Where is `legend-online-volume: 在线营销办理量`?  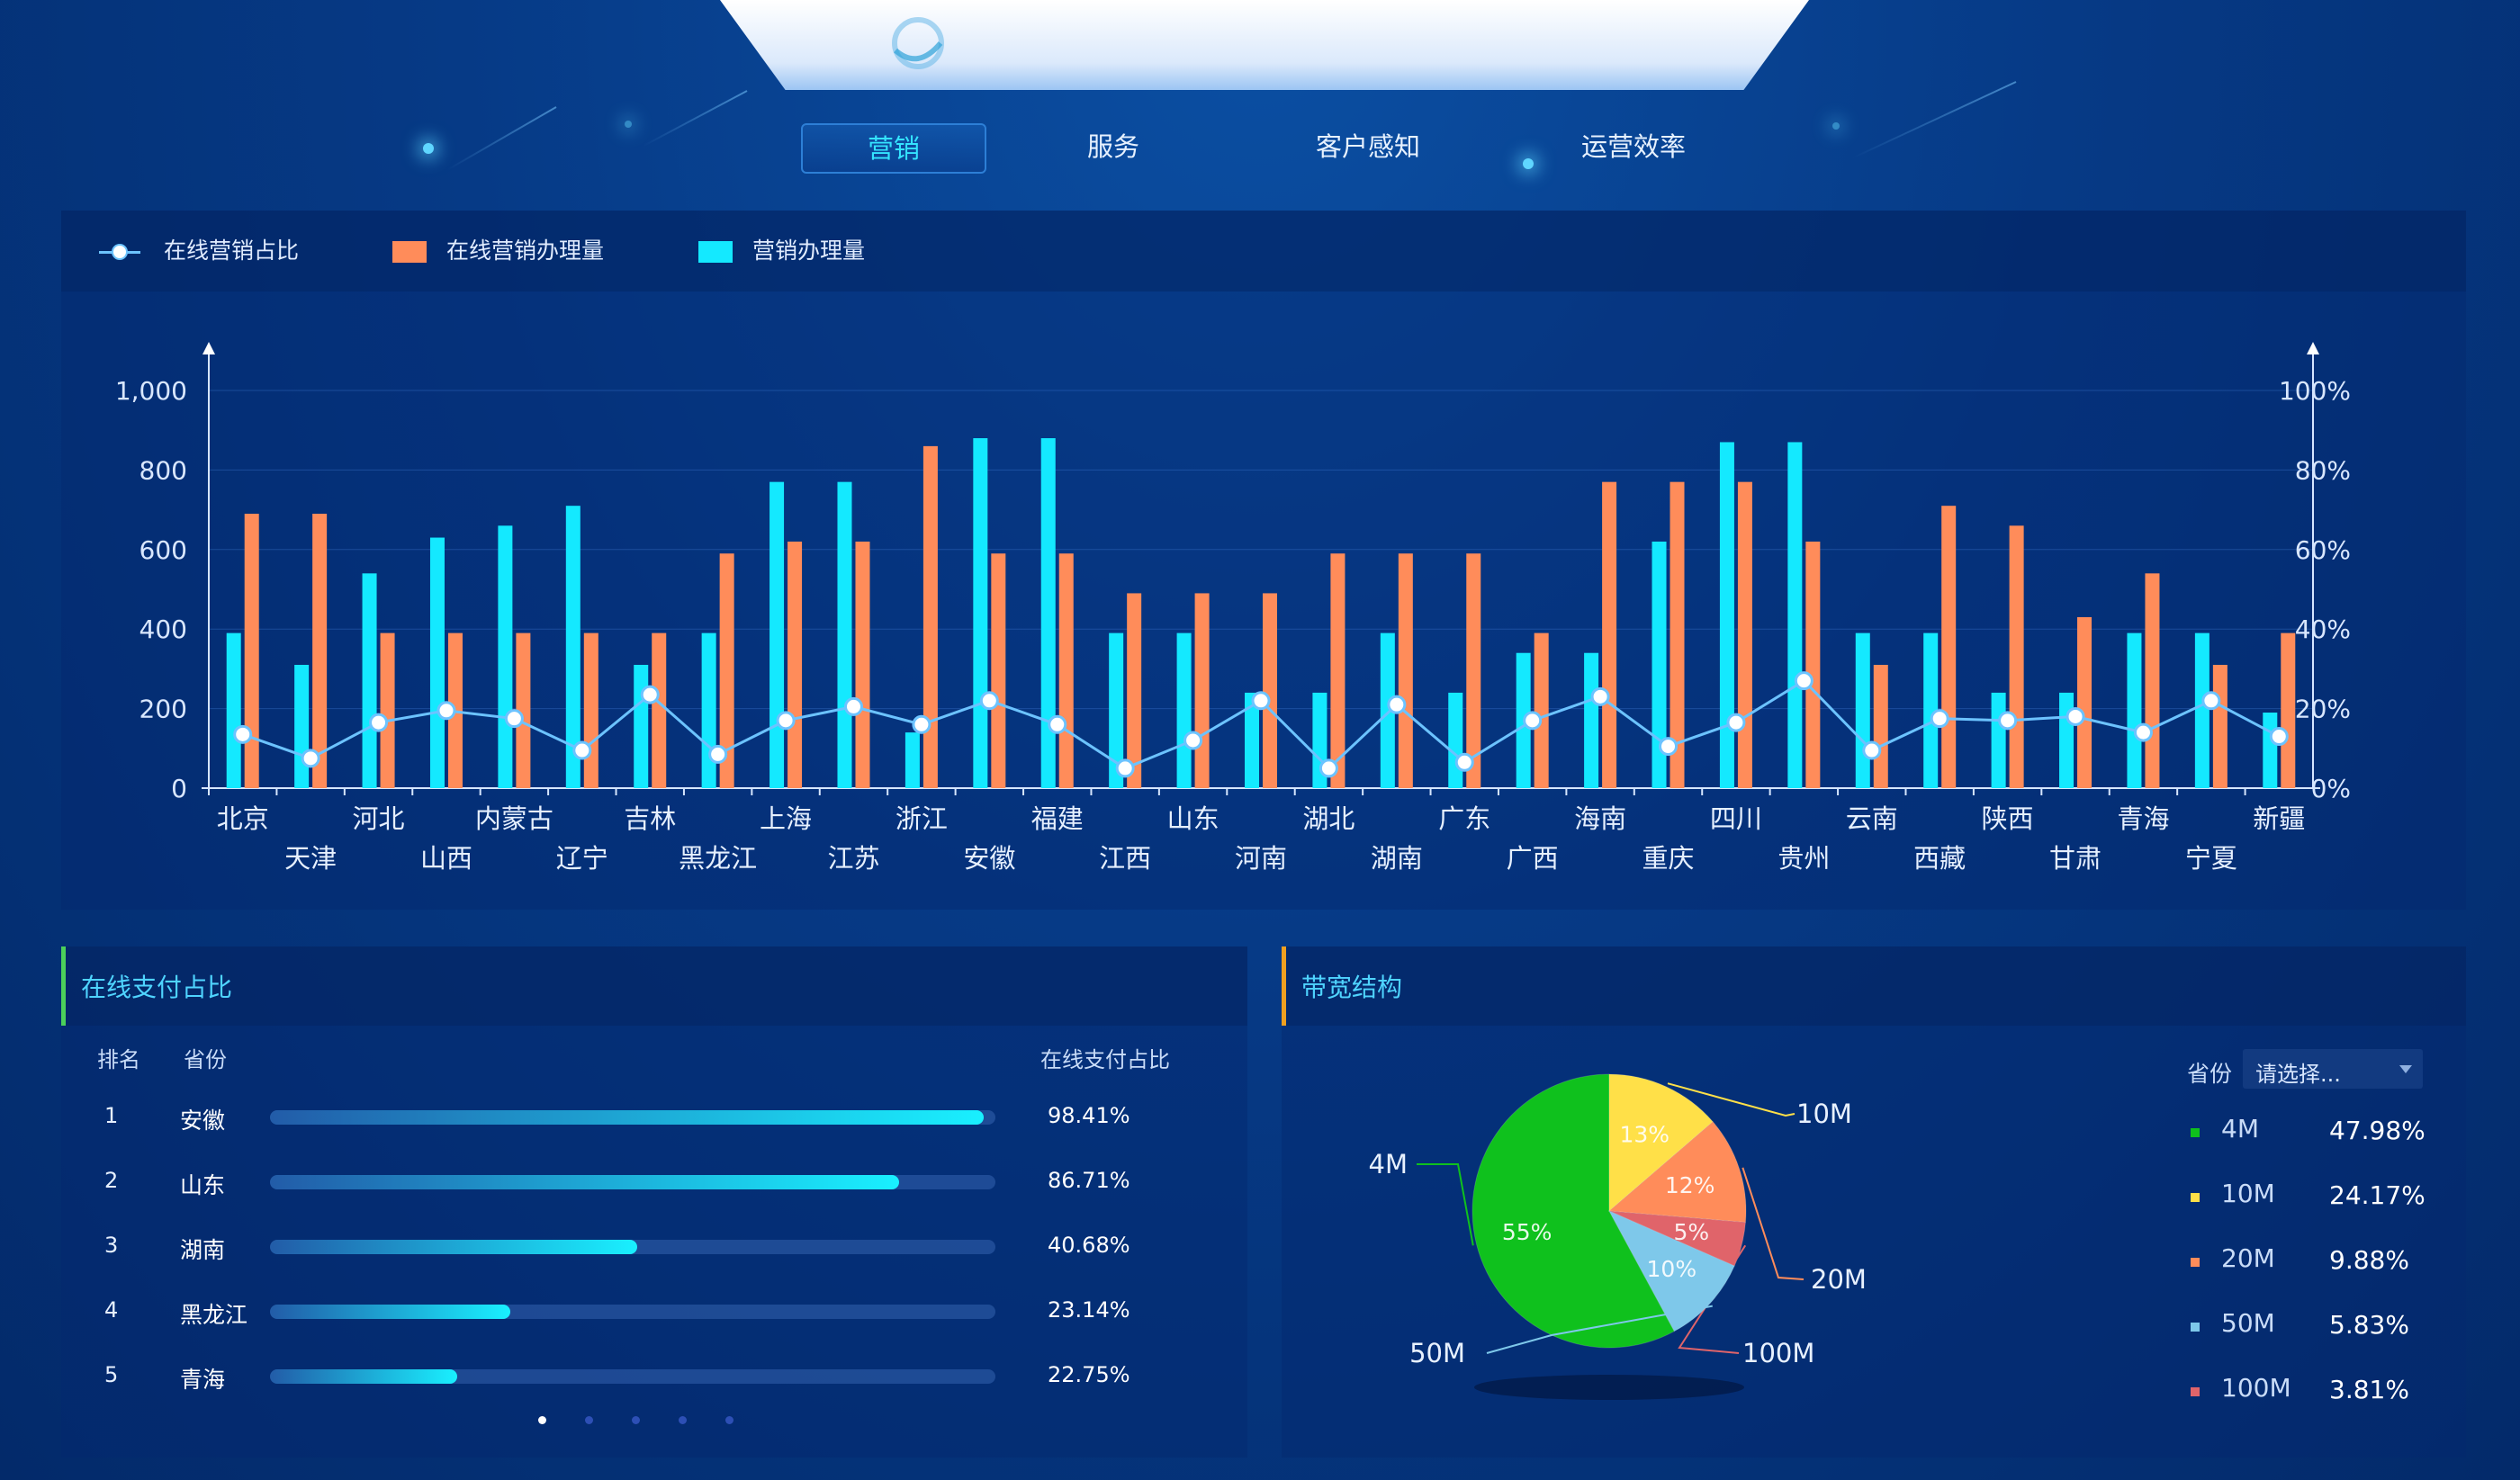
legend-online-volume: 在线营销办理量 is located at coordinates (498, 251).